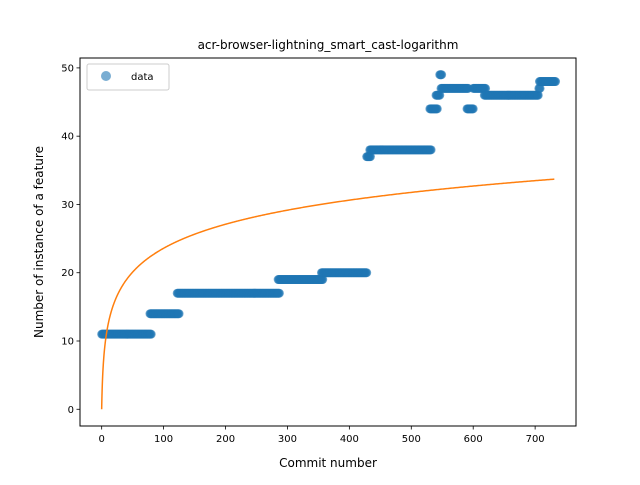  I want to click on y-axis-ticks: 0 10 20 30 40 50, so click(70, 239).